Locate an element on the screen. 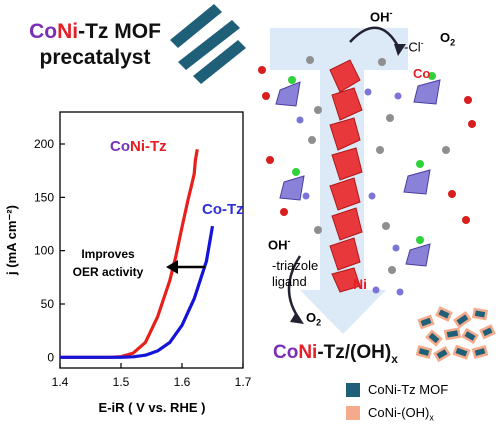 This screenshot has height=431, width=500. title-rest: -Tz MOF is located at coordinates (119, 31).